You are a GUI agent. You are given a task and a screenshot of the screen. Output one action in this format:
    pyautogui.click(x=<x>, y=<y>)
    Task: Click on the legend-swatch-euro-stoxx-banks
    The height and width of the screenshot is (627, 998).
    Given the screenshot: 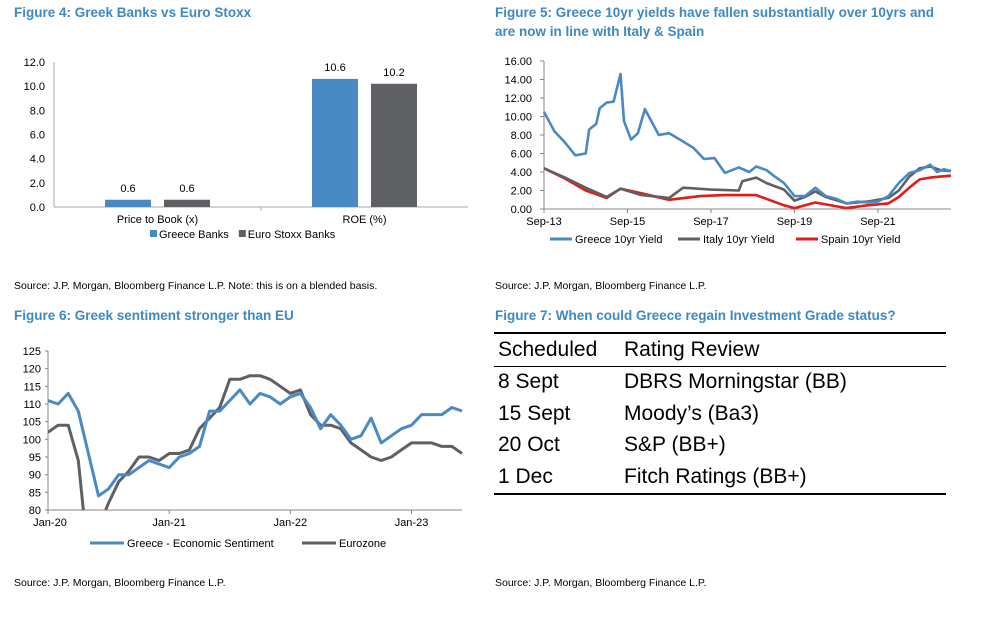 What is the action you would take?
    pyautogui.click(x=242, y=233)
    